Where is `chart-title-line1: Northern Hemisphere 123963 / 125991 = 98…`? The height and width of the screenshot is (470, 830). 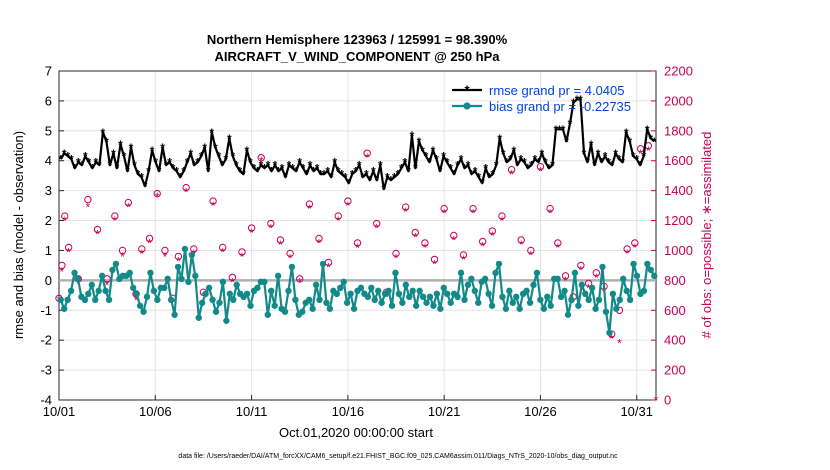 chart-title-line1: Northern Hemisphere 123963 / 125991 = 98… is located at coordinates (357, 39).